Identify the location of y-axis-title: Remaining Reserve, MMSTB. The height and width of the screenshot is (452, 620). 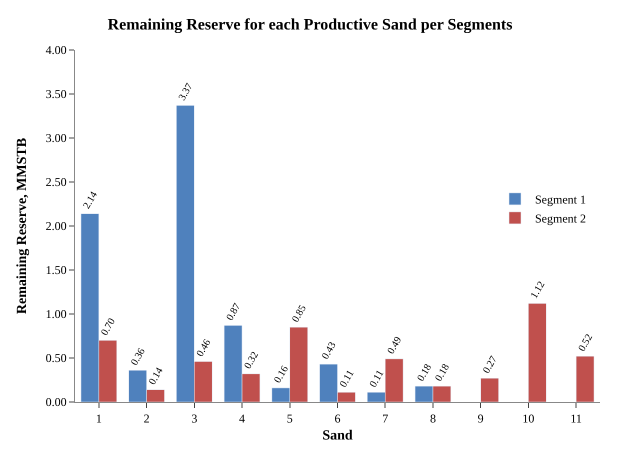
(22, 226).